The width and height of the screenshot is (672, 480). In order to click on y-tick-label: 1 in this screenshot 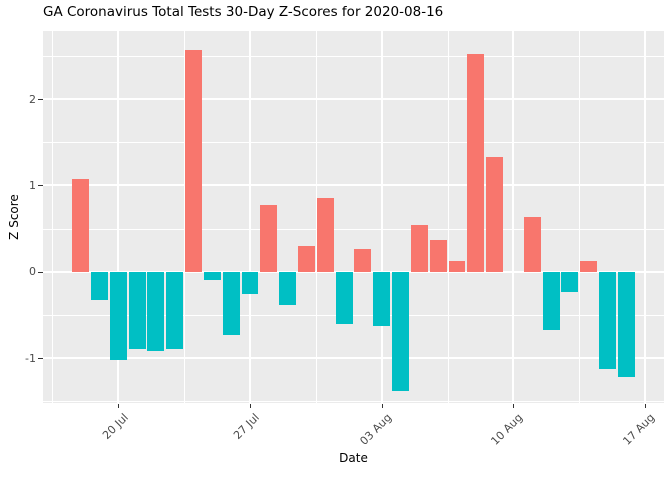, I will do `click(32, 185)`.